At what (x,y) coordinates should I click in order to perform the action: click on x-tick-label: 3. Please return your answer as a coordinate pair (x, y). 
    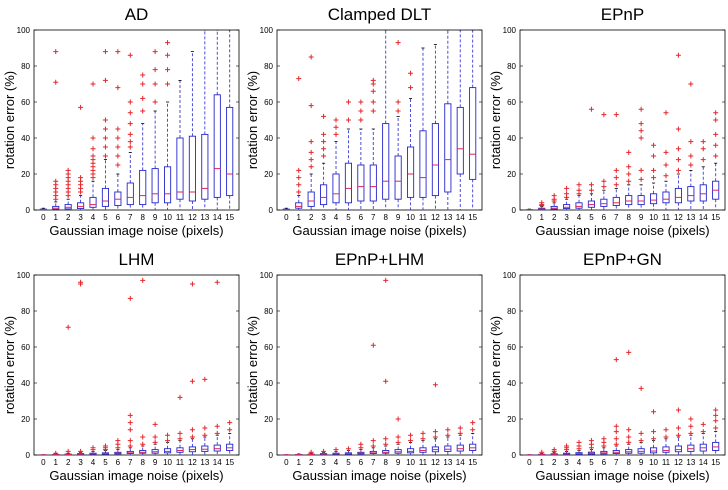
    Looking at the image, I should click on (566, 217).